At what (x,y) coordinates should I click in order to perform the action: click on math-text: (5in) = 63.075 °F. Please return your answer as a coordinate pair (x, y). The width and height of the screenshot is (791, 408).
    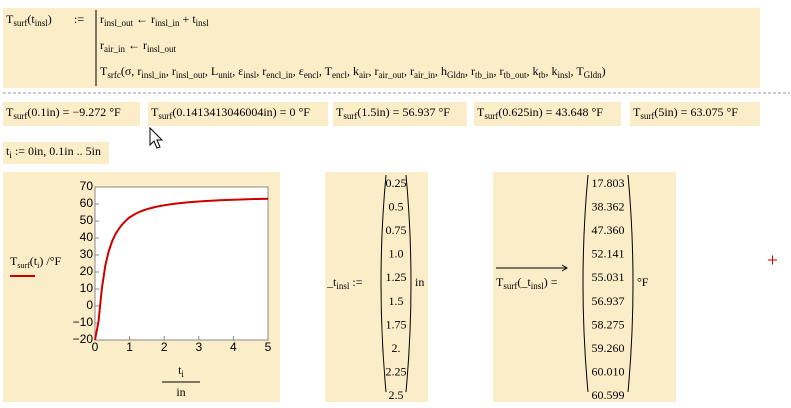
    Looking at the image, I should click on (696, 112).